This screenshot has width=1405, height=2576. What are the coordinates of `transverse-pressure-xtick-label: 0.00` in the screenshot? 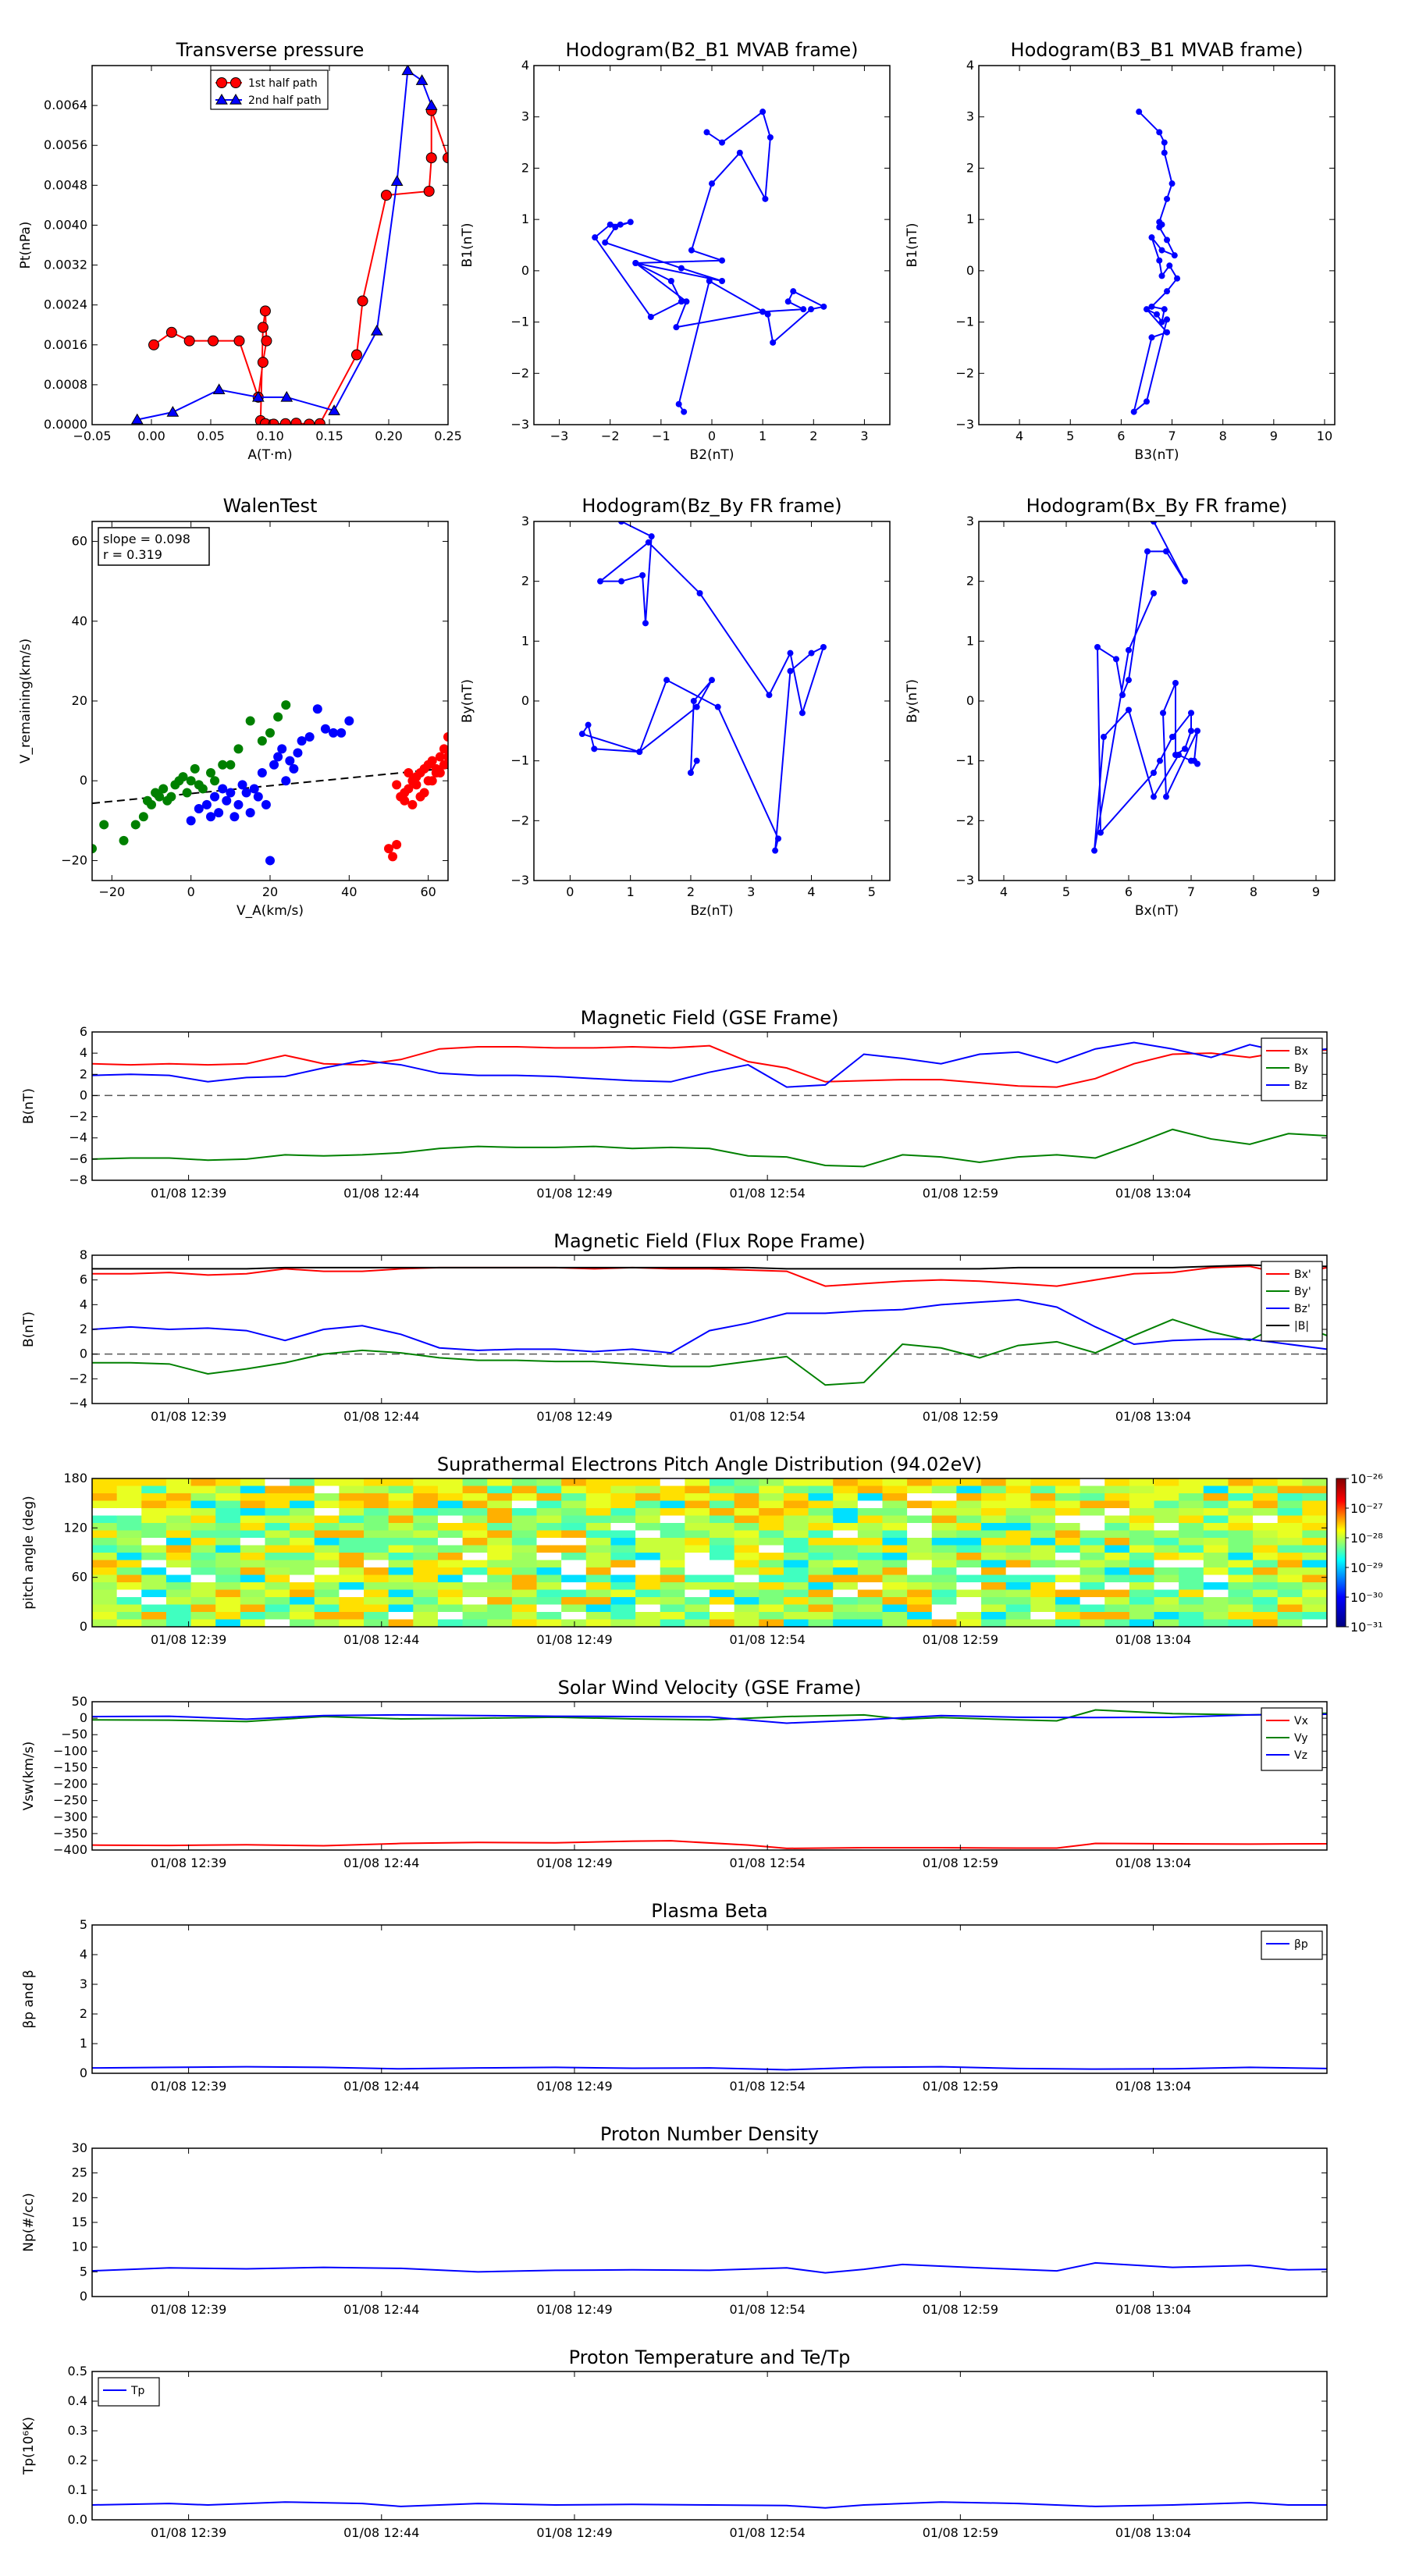 It's located at (151, 436).